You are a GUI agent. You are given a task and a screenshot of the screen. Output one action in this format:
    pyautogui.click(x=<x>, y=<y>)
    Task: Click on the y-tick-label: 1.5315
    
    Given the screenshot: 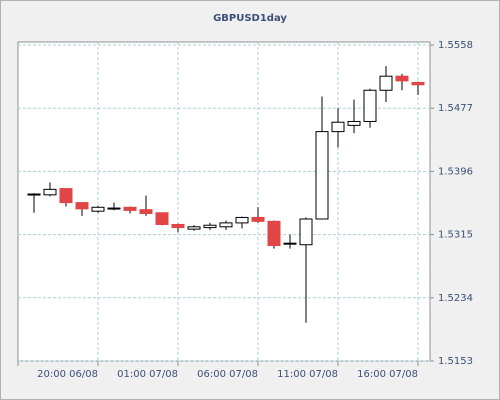 What is the action you would take?
    pyautogui.click(x=455, y=235)
    